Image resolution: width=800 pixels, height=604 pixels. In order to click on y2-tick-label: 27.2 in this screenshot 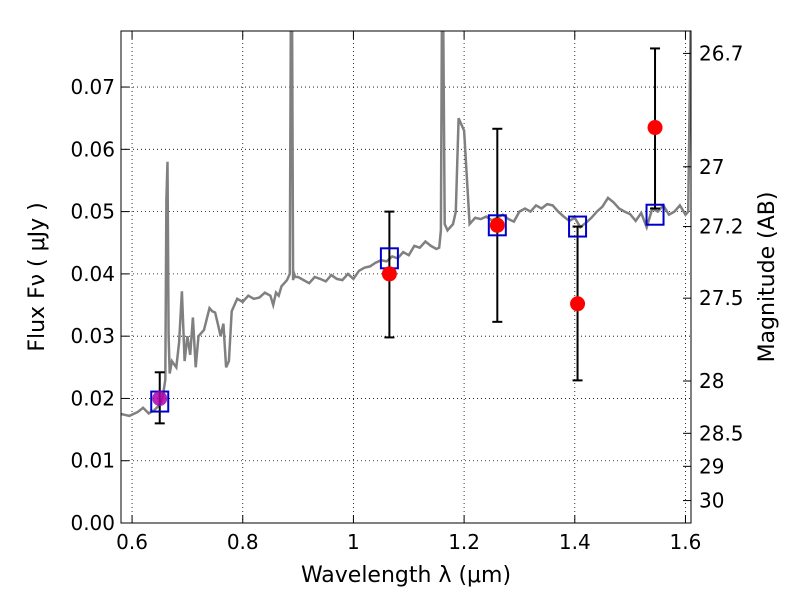, I will do `click(721, 227)`.